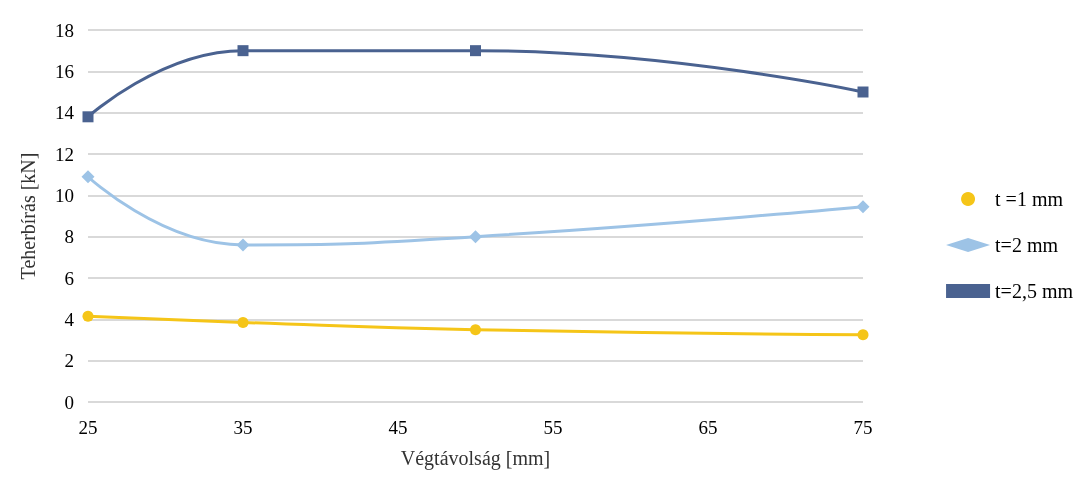  What do you see at coordinates (69, 361) in the screenshot?
I see `y-tick-label: 2` at bounding box center [69, 361].